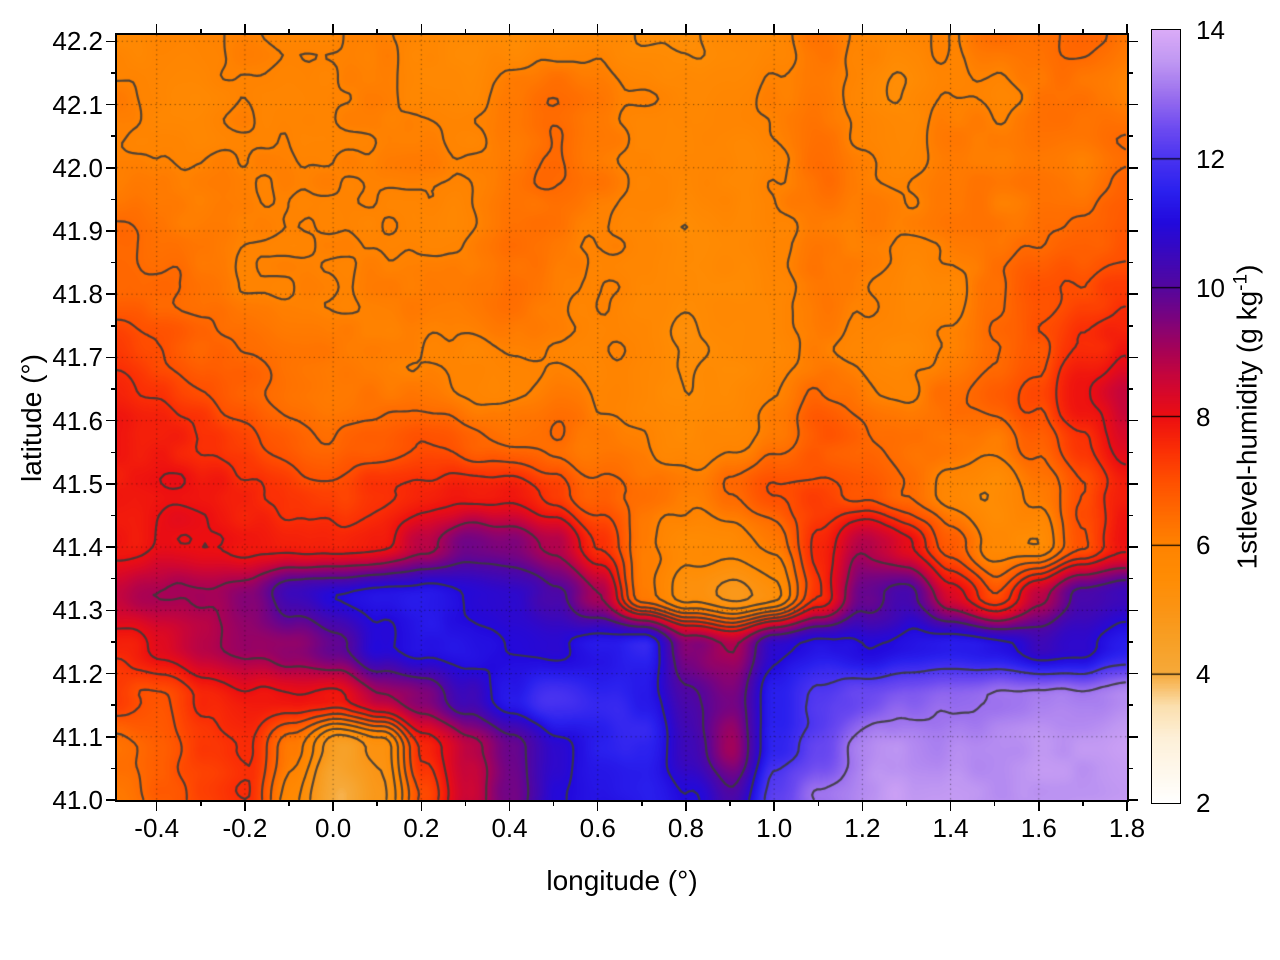  I want to click on y-tick-label: 41.0, so click(77, 800).